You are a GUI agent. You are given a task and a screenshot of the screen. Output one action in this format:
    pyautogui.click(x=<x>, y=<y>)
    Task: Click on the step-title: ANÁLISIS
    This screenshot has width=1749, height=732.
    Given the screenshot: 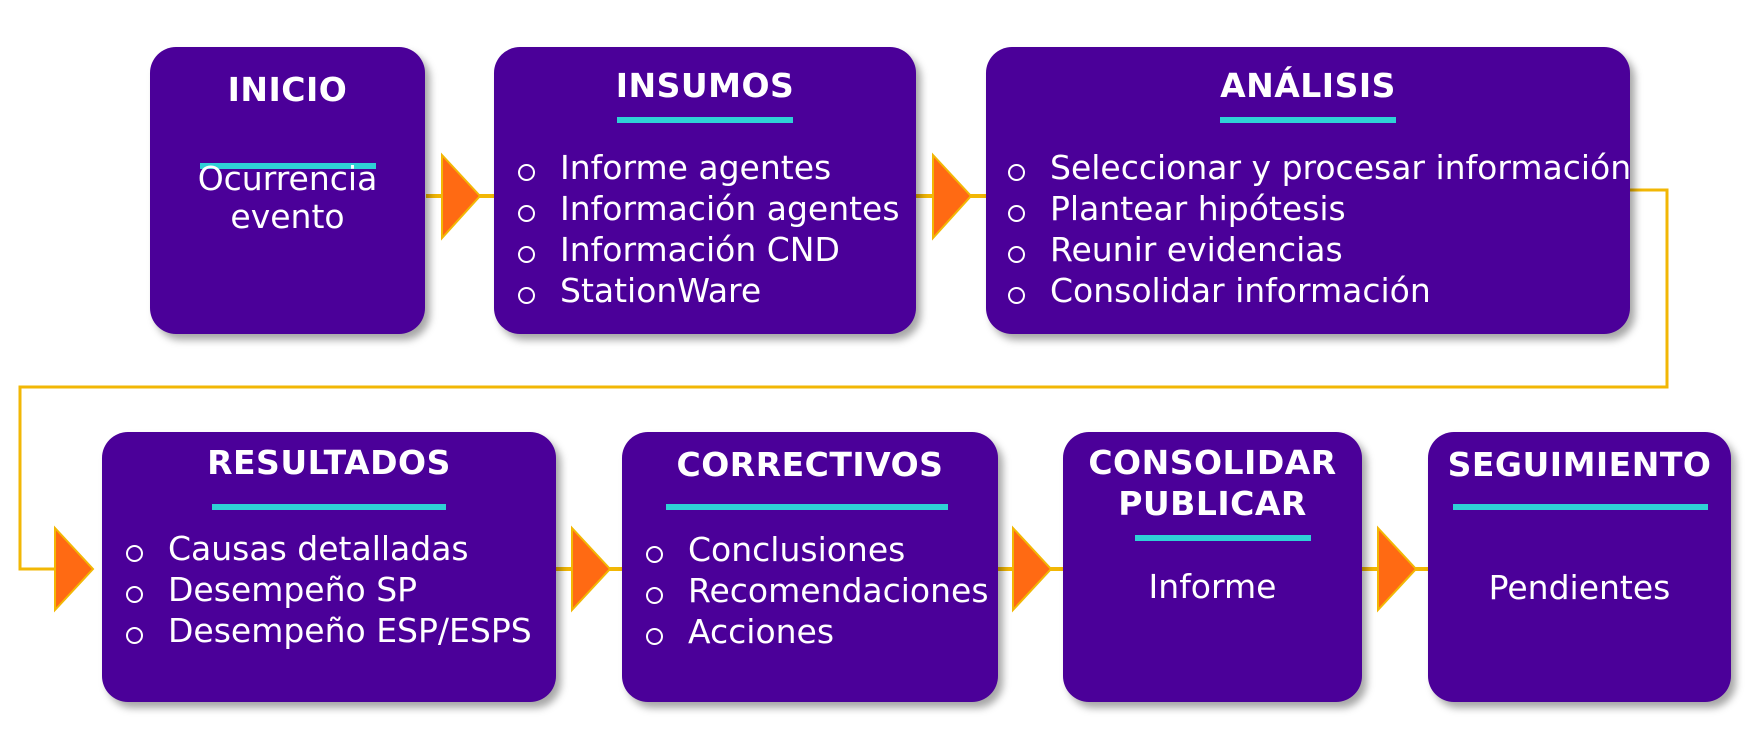 What is the action you would take?
    pyautogui.click(x=1308, y=85)
    